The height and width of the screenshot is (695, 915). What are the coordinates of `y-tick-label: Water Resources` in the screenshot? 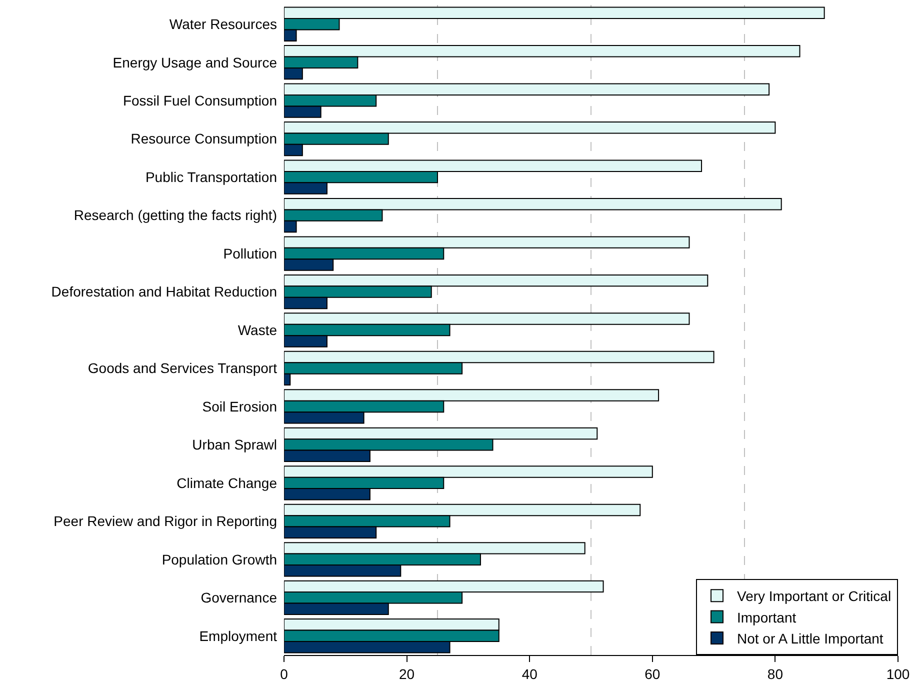 It's located at (223, 24).